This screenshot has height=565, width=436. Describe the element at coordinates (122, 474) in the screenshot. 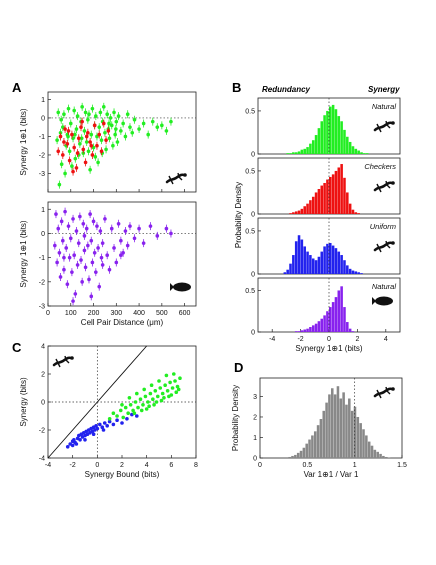

I see `x-axis-label: Synergy Bound (bits)` at that location.